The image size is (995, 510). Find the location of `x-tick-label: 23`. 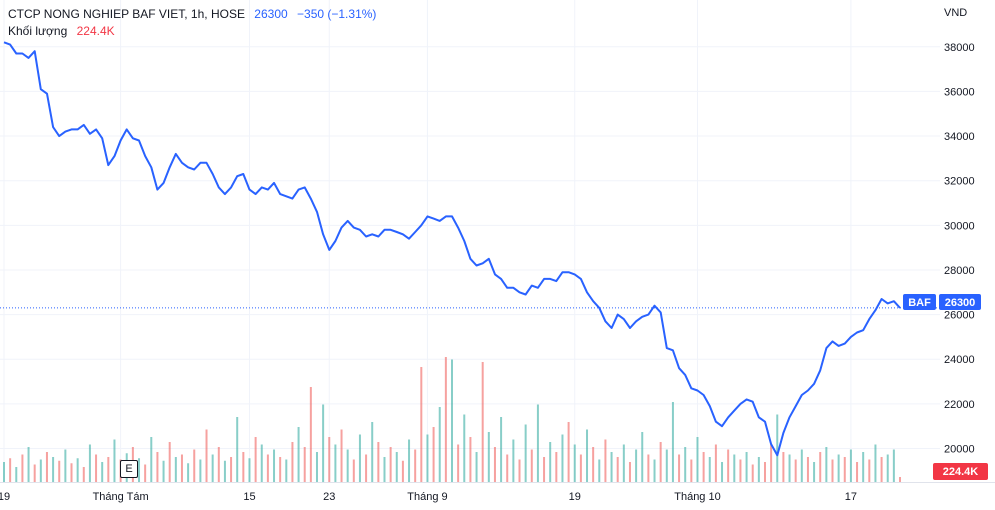

x-tick-label: 23 is located at coordinates (329, 497).